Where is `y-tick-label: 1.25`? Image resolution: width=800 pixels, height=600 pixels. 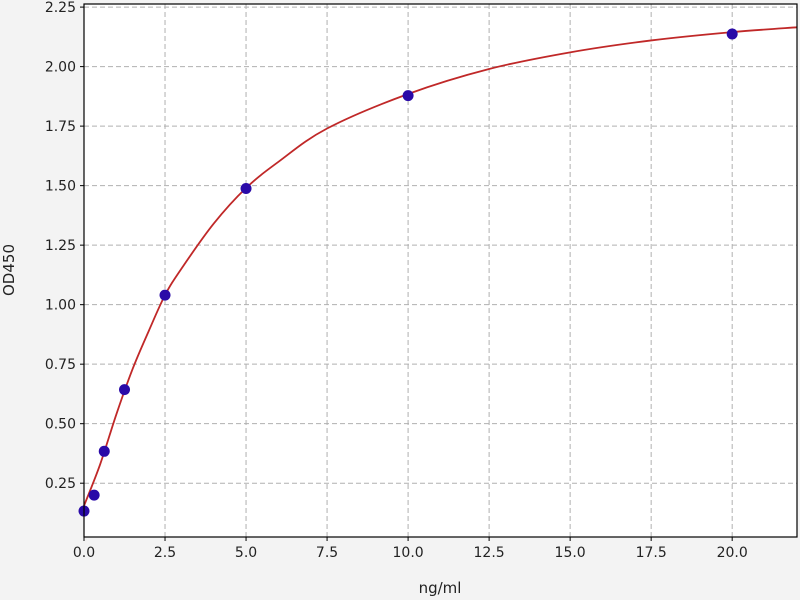 y-tick-label: 1.25 is located at coordinates (60, 246).